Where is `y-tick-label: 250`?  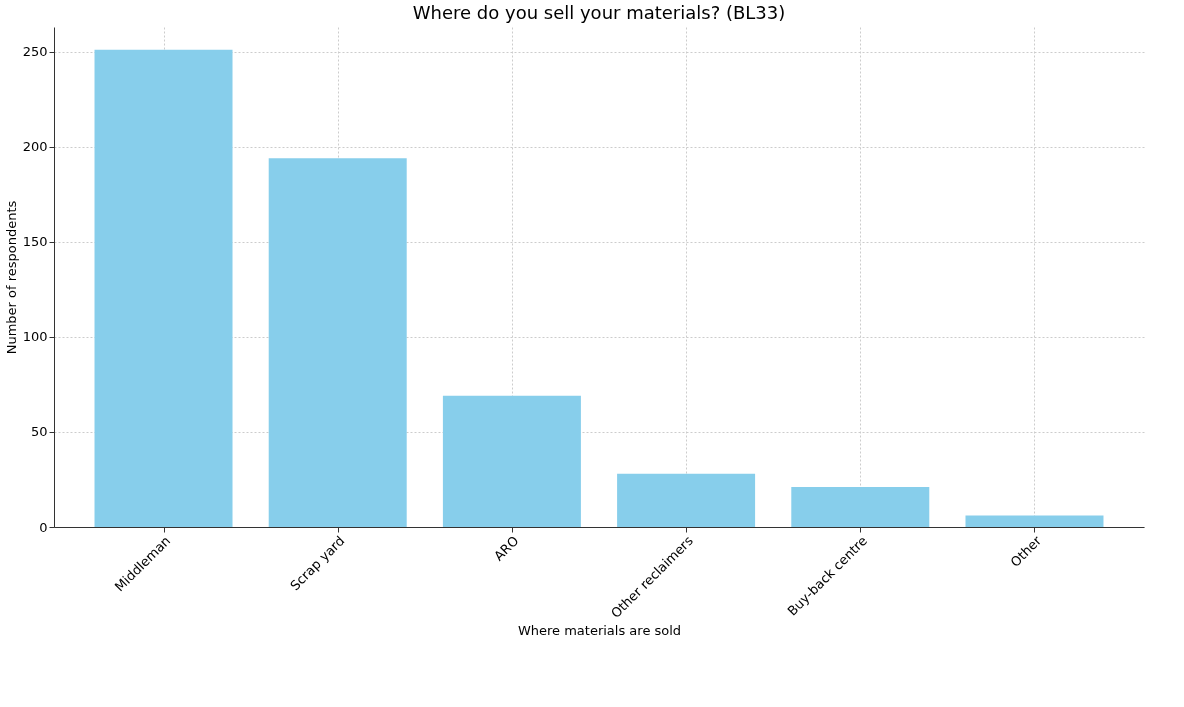 y-tick-label: 250 is located at coordinates (35, 52).